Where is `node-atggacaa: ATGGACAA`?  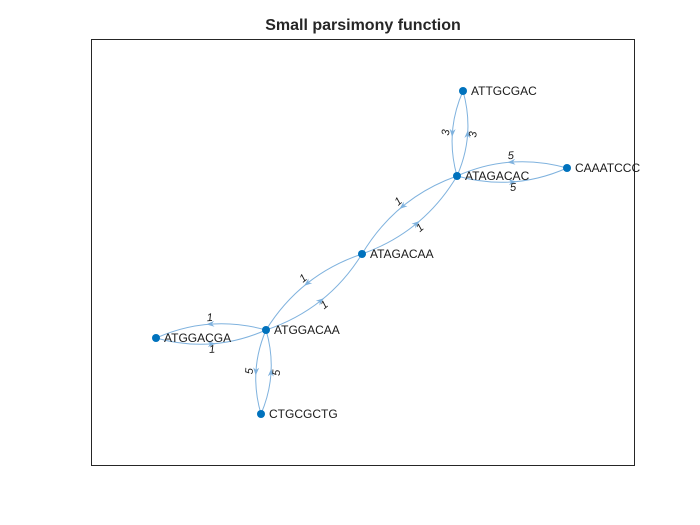 node-atggacaa: ATGGACAA is located at coordinates (301, 330).